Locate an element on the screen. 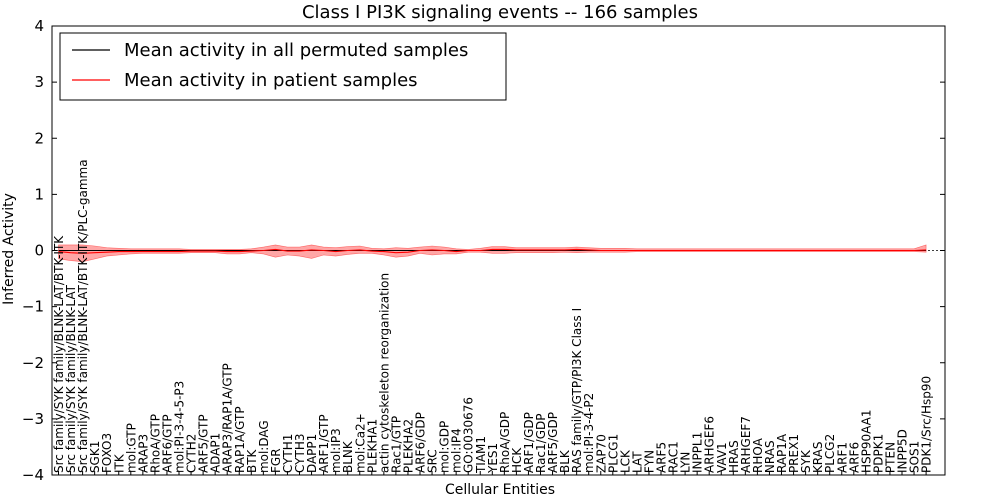 This screenshot has height=500, width=1000. x-tick-label: ZAP70 is located at coordinates (601, 453).